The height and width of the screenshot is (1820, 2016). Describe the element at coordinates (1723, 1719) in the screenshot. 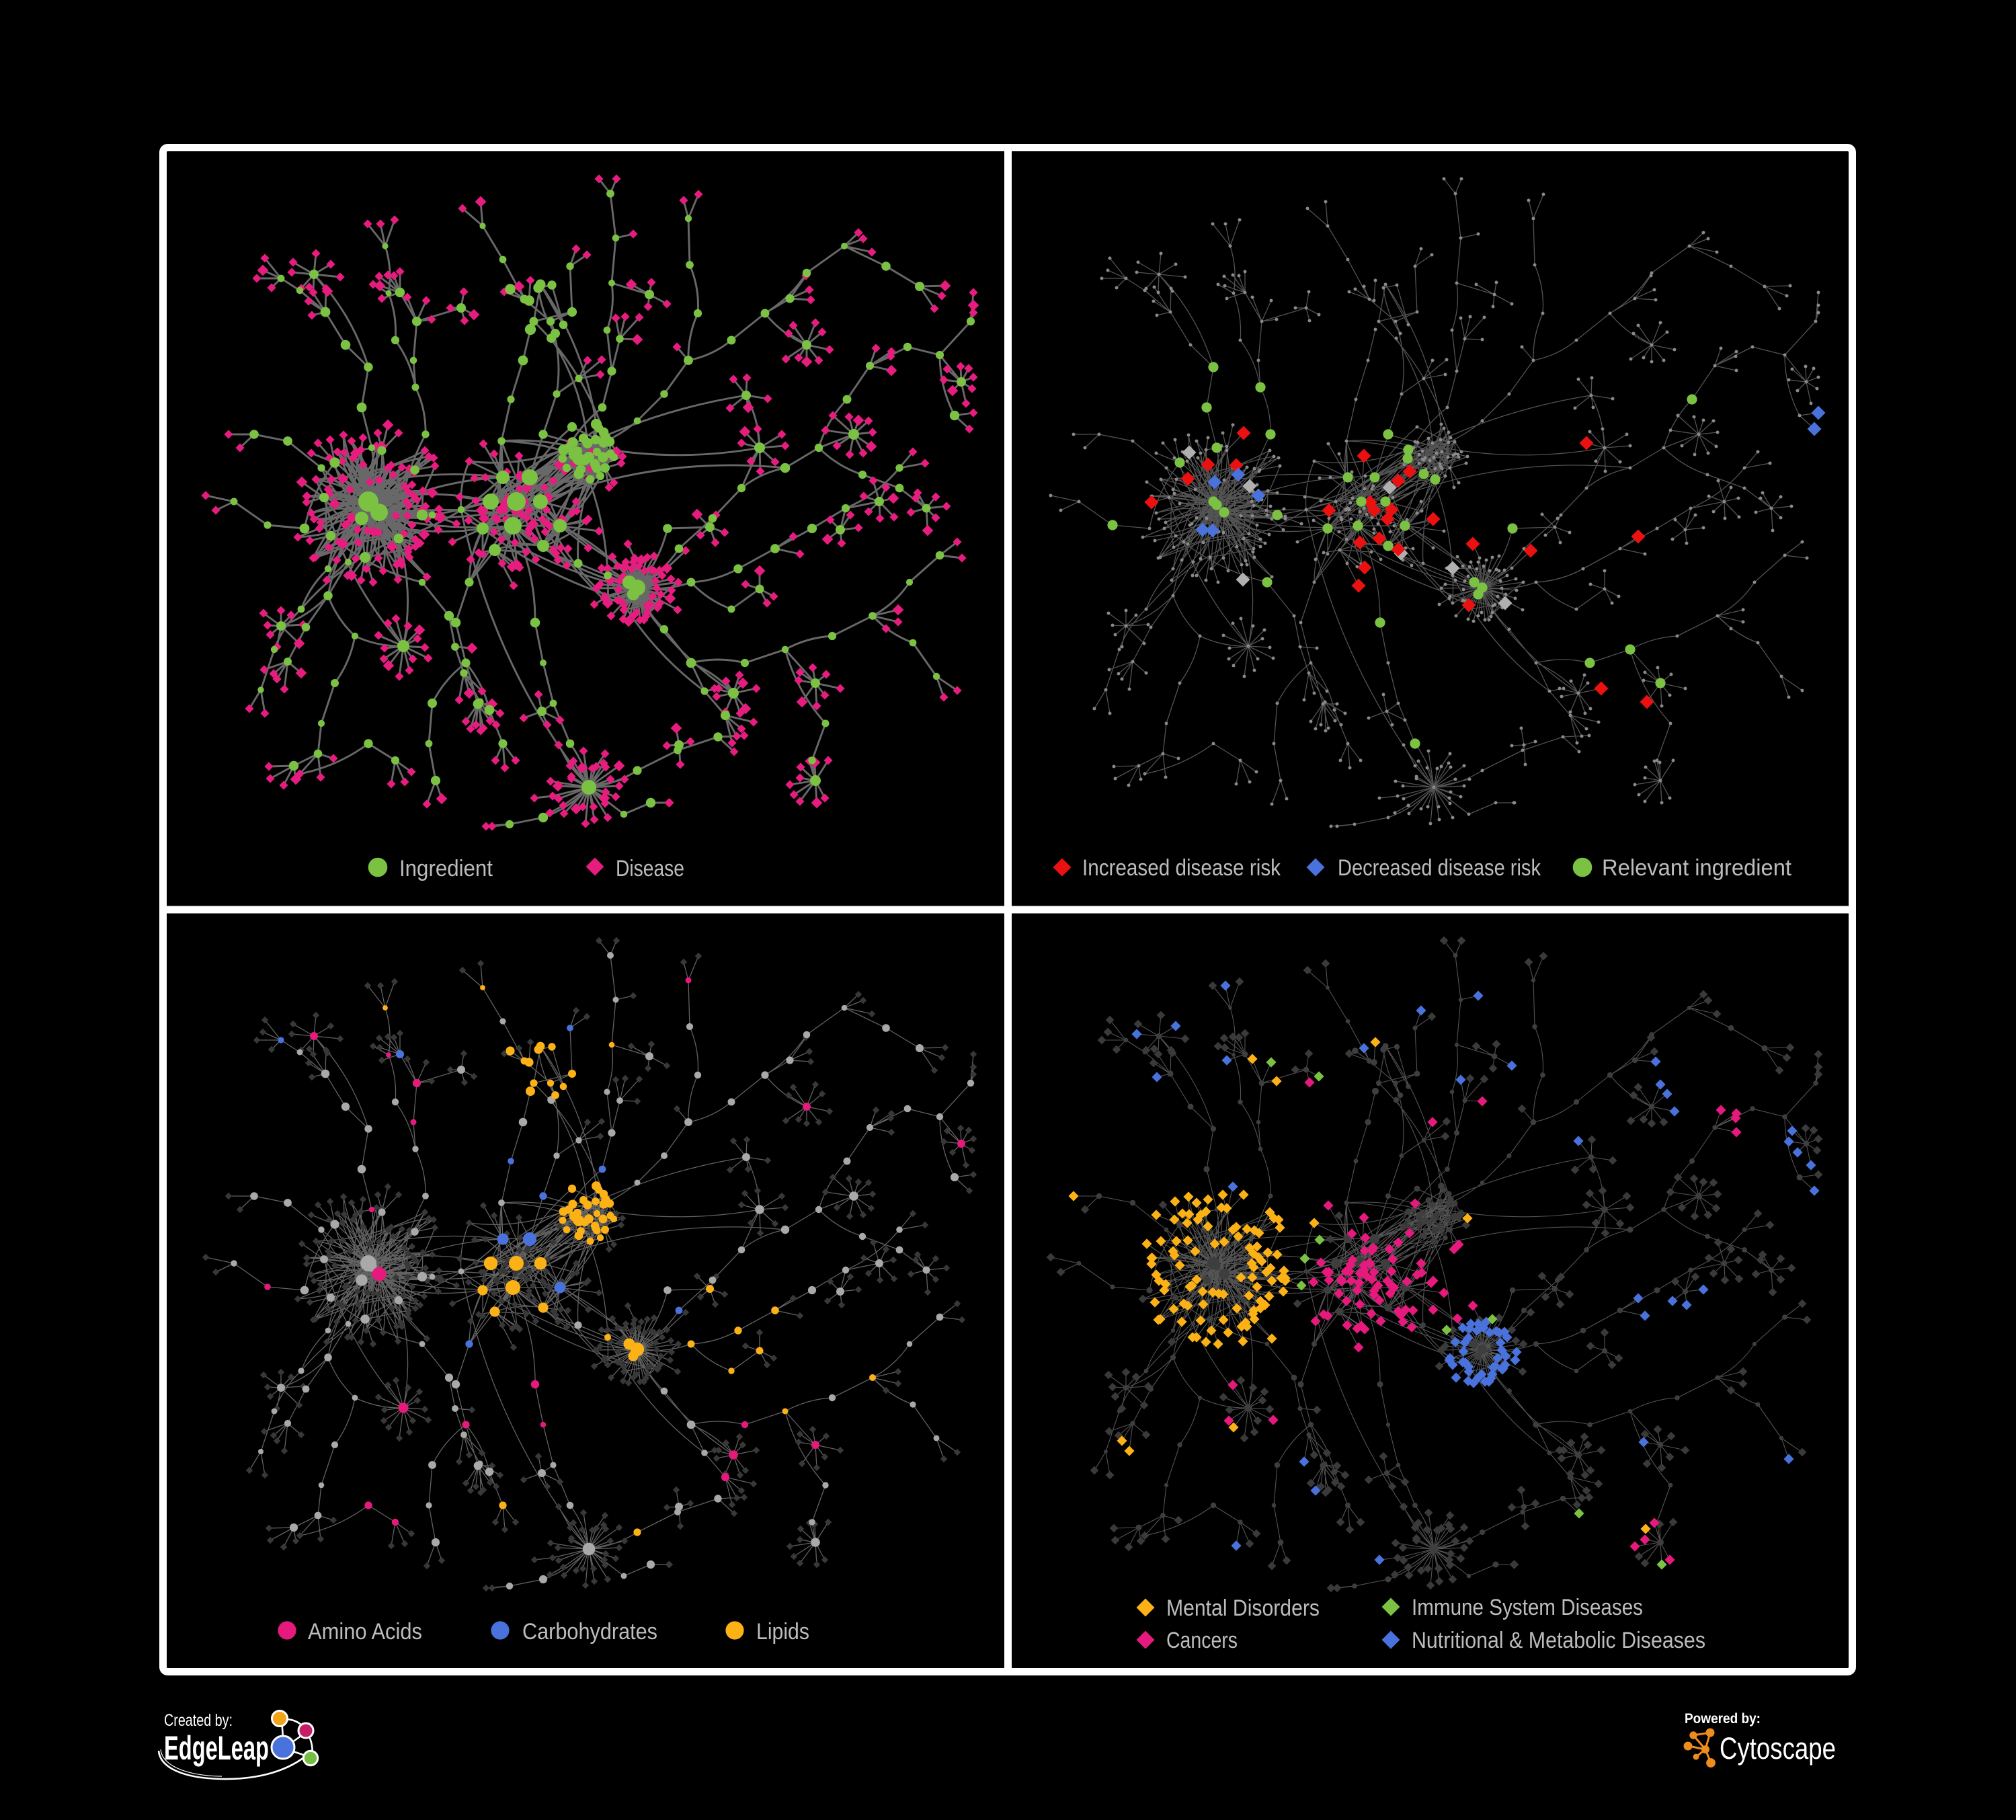

I see `svg-text: Powered by:` at that location.